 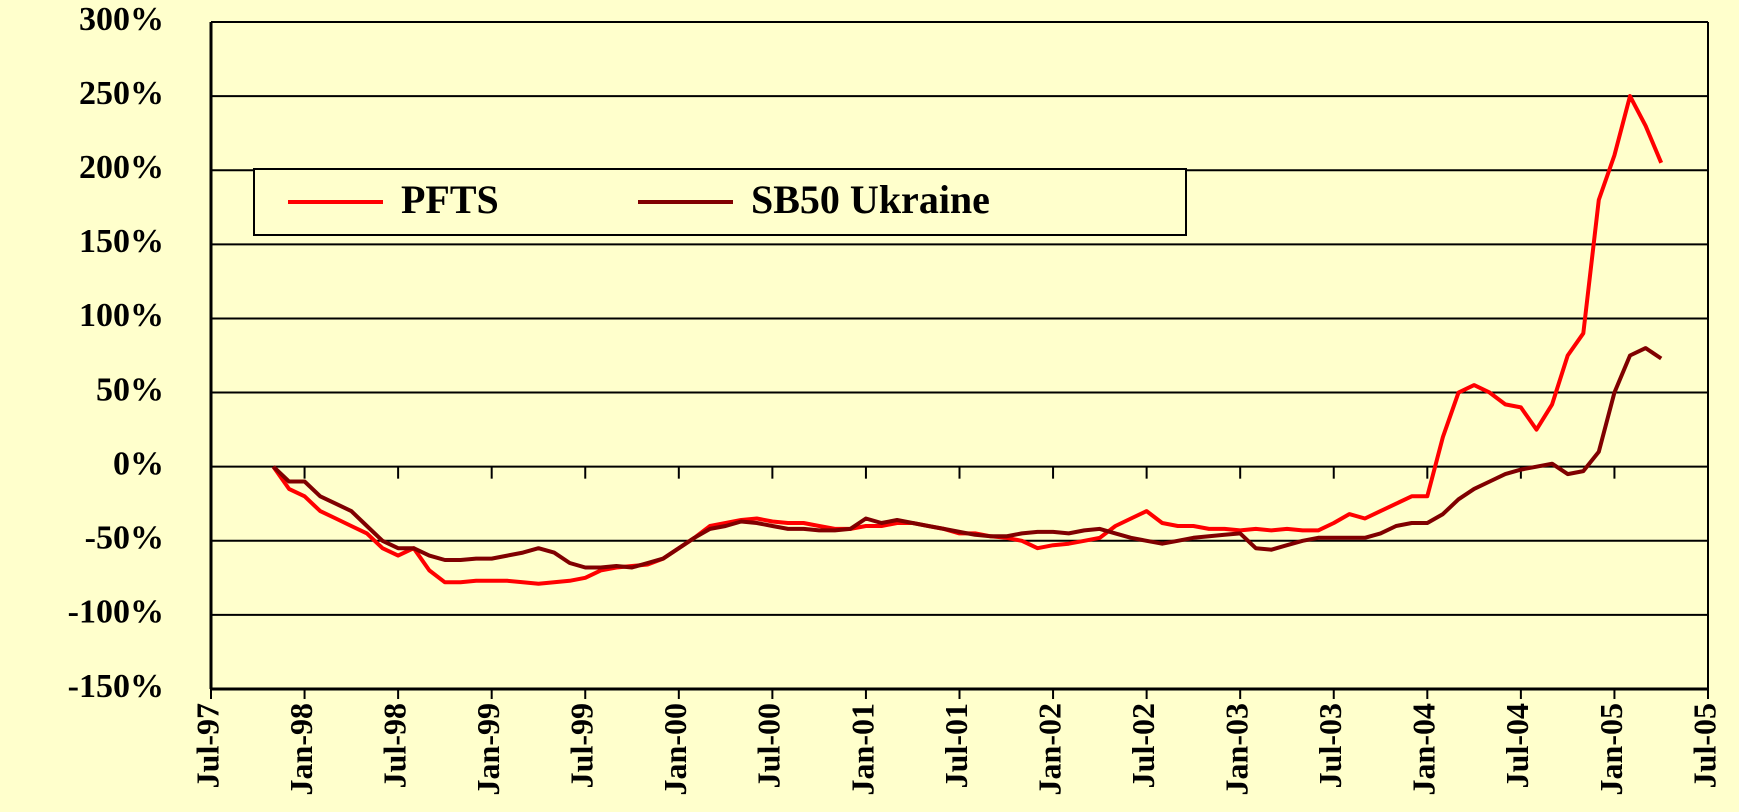 What do you see at coordinates (121, 167) in the screenshot?
I see `y-tick-label: 200%` at bounding box center [121, 167].